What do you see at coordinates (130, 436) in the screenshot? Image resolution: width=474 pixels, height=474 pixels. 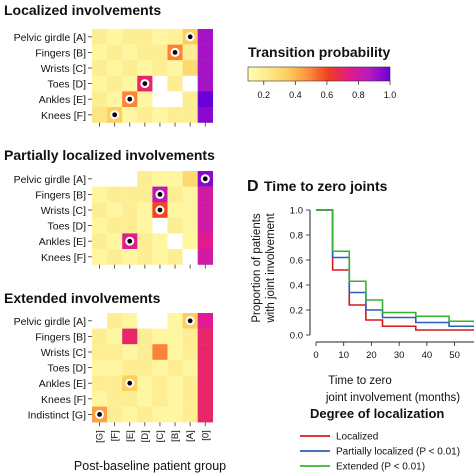 I see `col-label: [E]` at bounding box center [130, 436].